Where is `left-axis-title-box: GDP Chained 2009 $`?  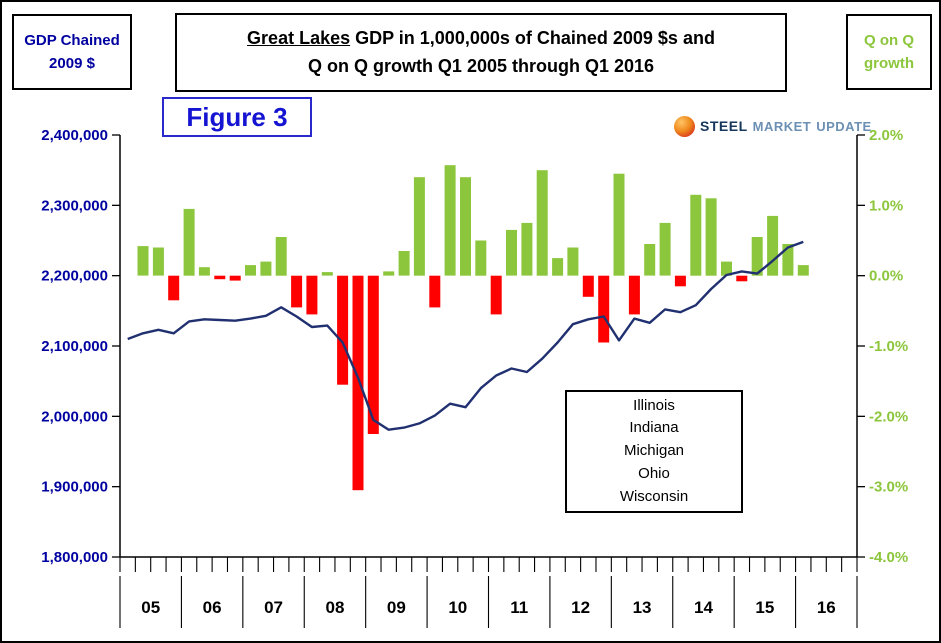
left-axis-title-box: GDP Chained 2009 $ is located at coordinates (72, 52).